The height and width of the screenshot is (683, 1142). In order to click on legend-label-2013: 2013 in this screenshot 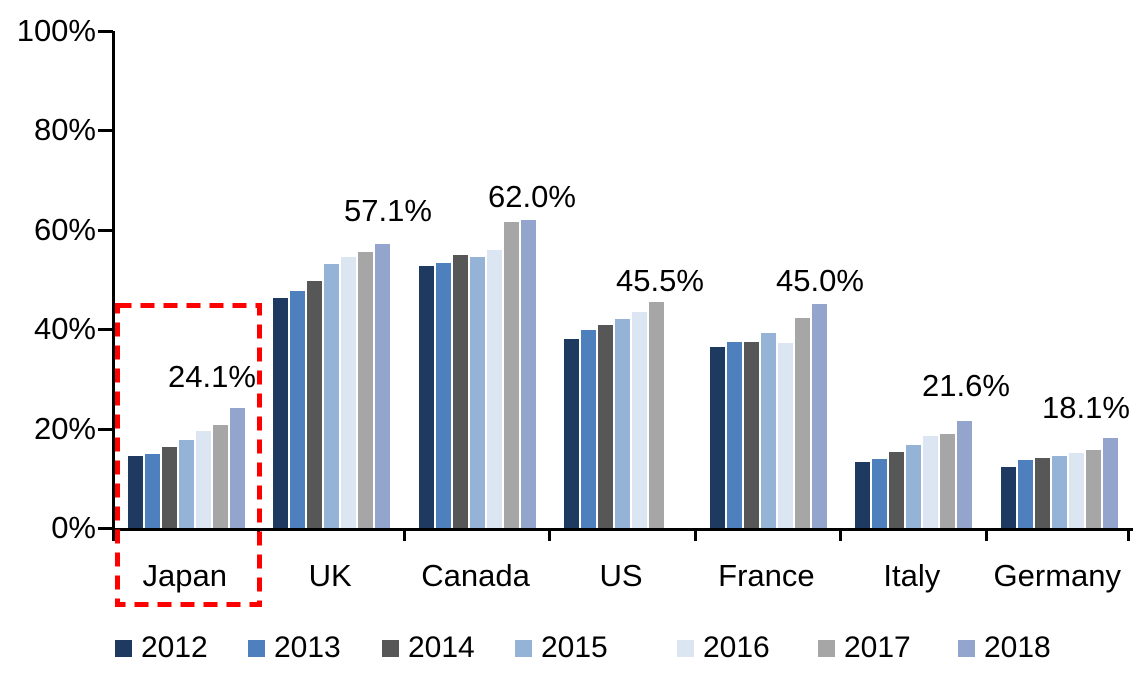, I will do `click(307, 647)`.